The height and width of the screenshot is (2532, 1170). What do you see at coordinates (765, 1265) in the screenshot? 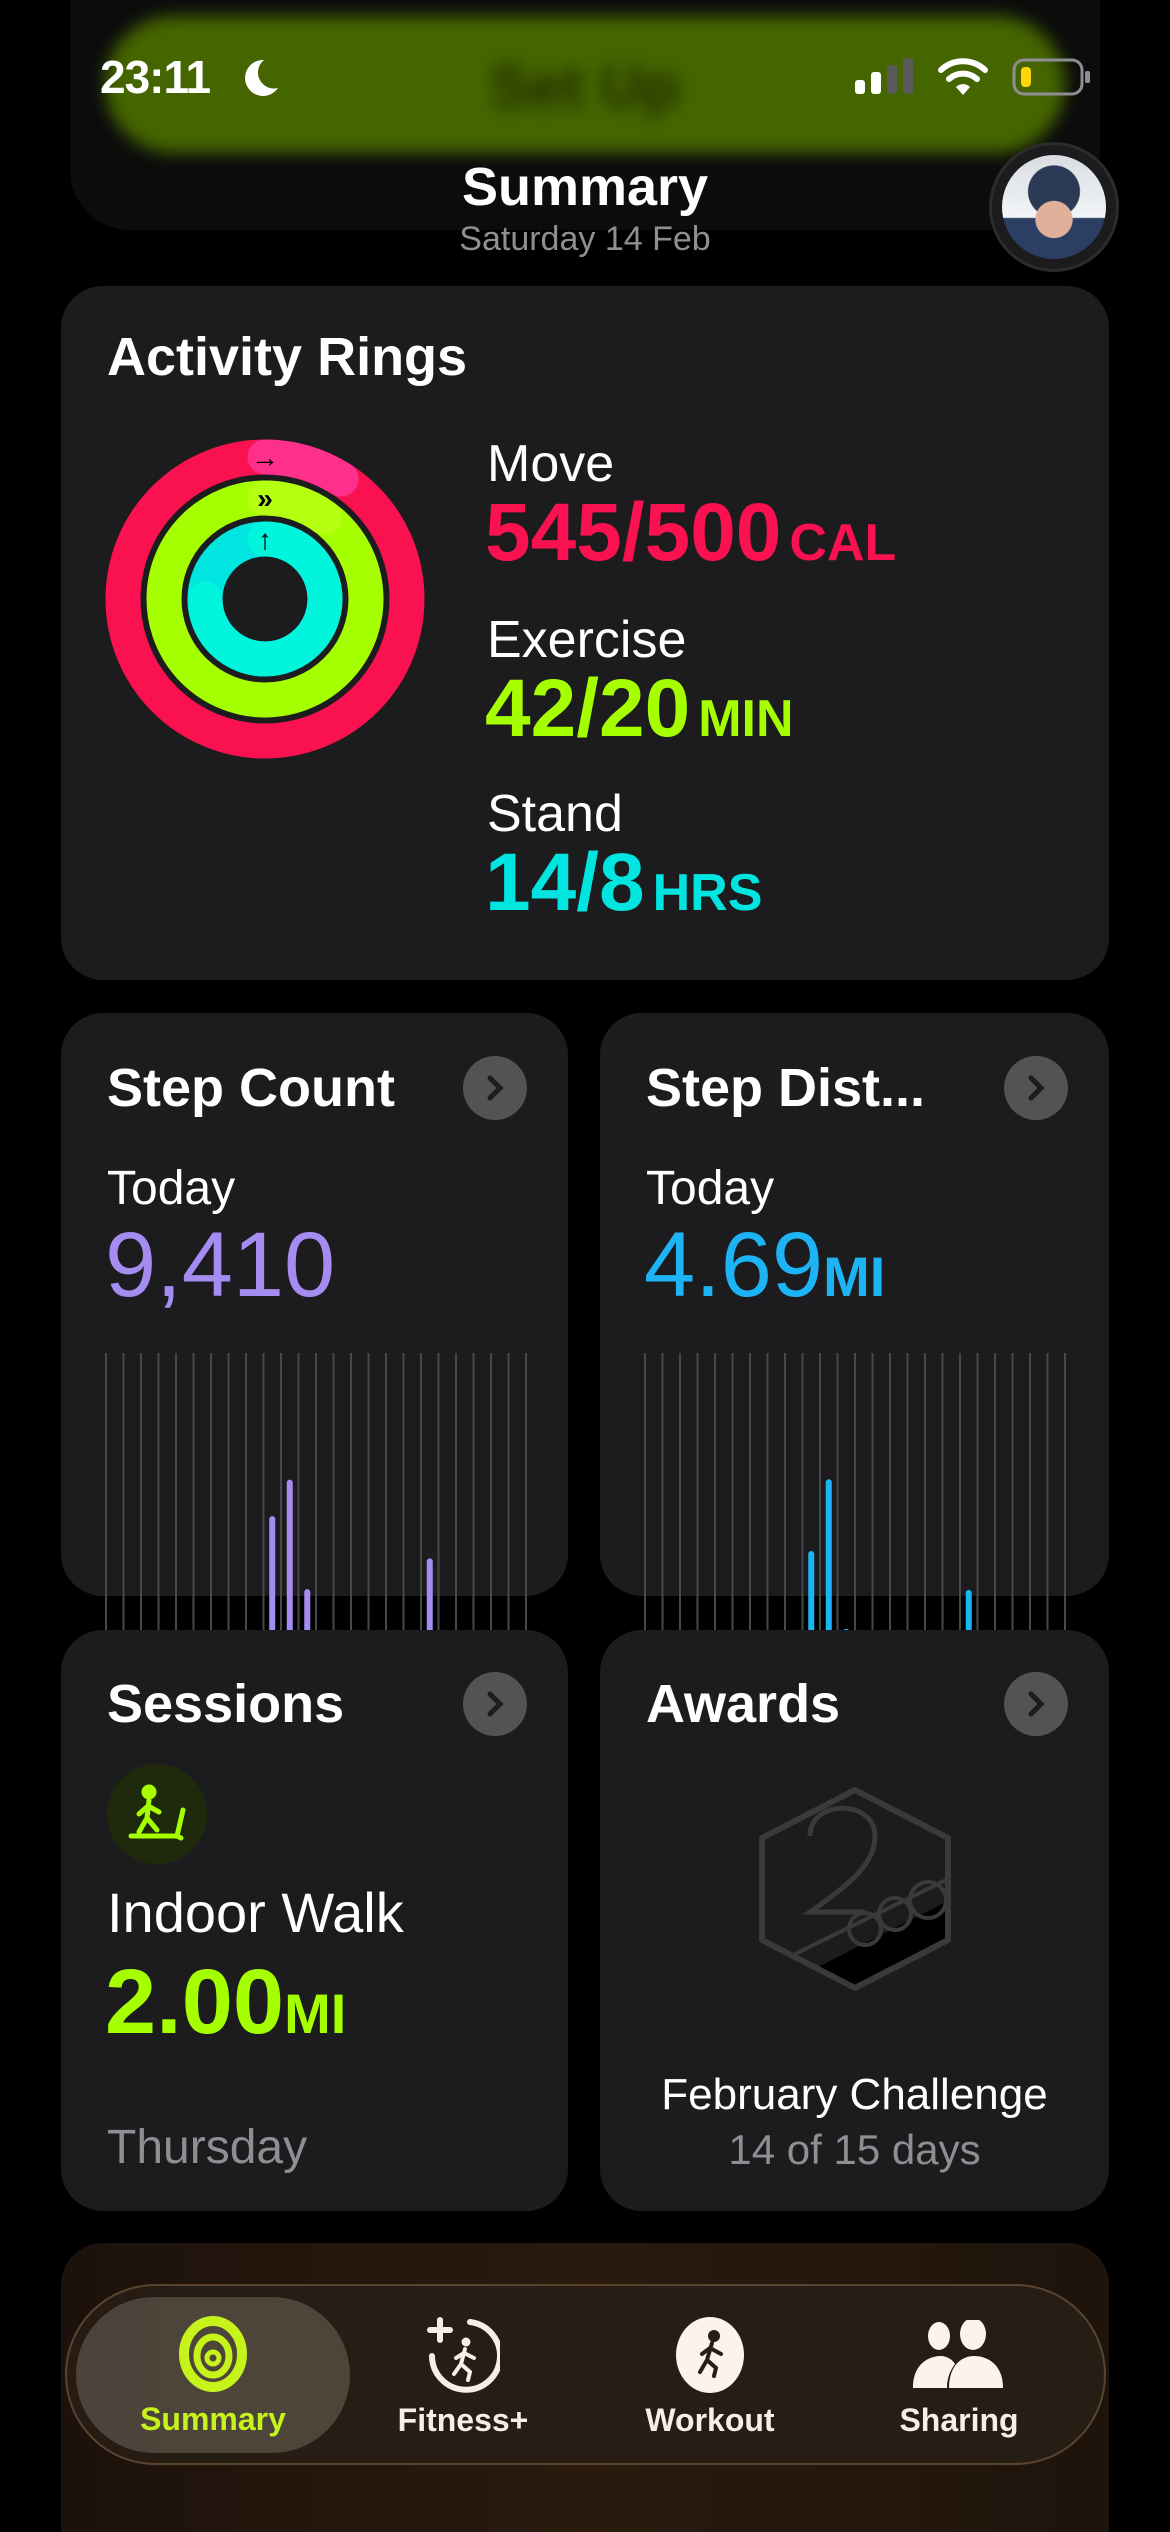
I see `step-distance-value: 4.69MI` at bounding box center [765, 1265].